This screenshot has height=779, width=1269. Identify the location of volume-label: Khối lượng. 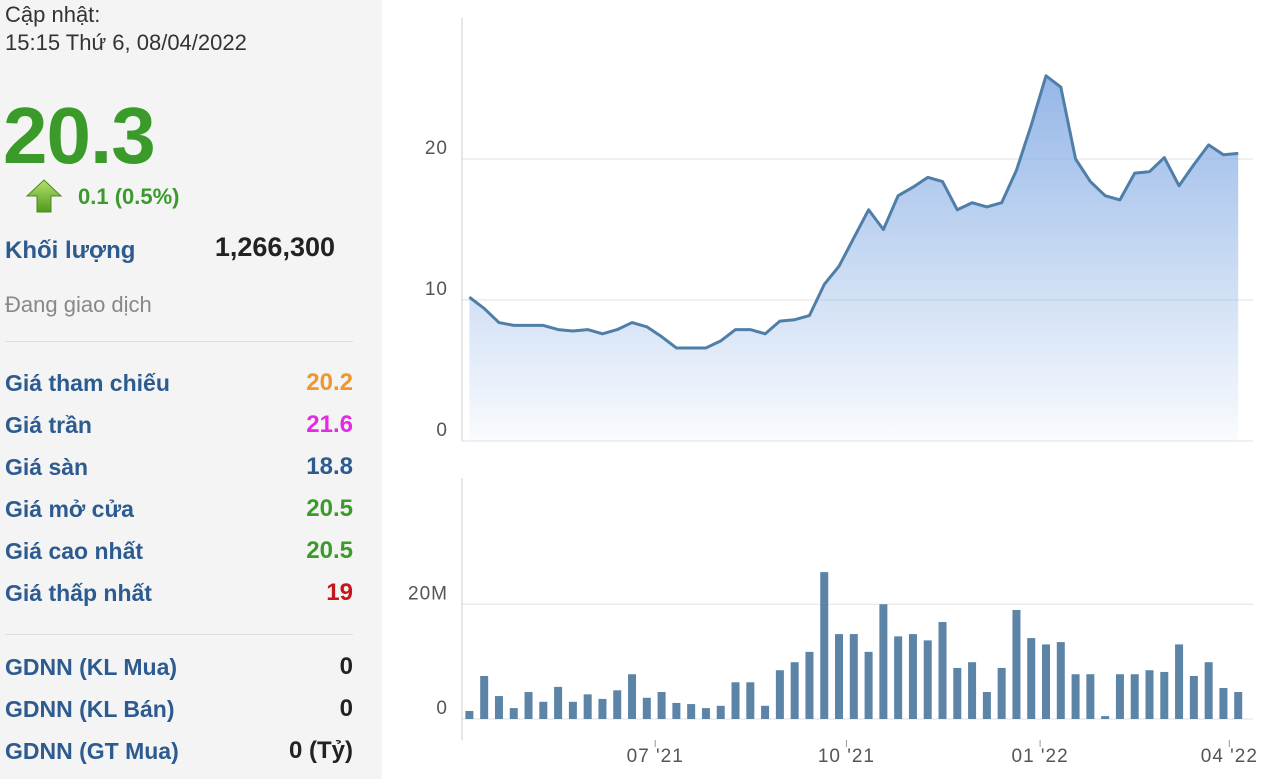
(70, 250).